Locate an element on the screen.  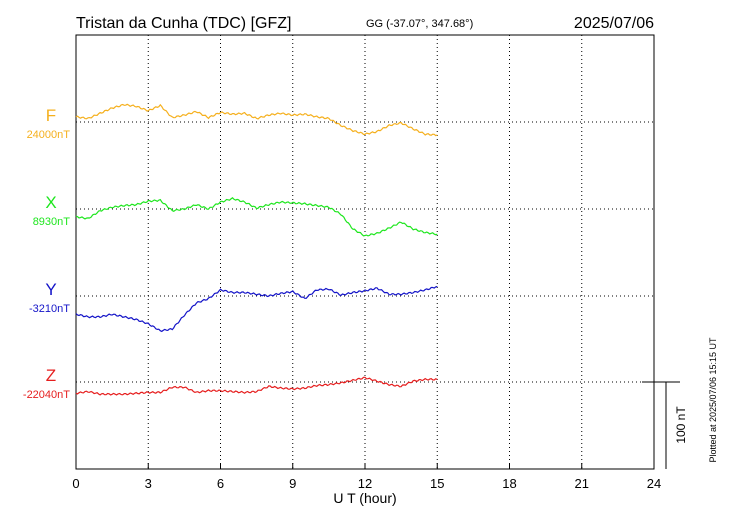
x-tick-label: 18 is located at coordinates (509, 483).